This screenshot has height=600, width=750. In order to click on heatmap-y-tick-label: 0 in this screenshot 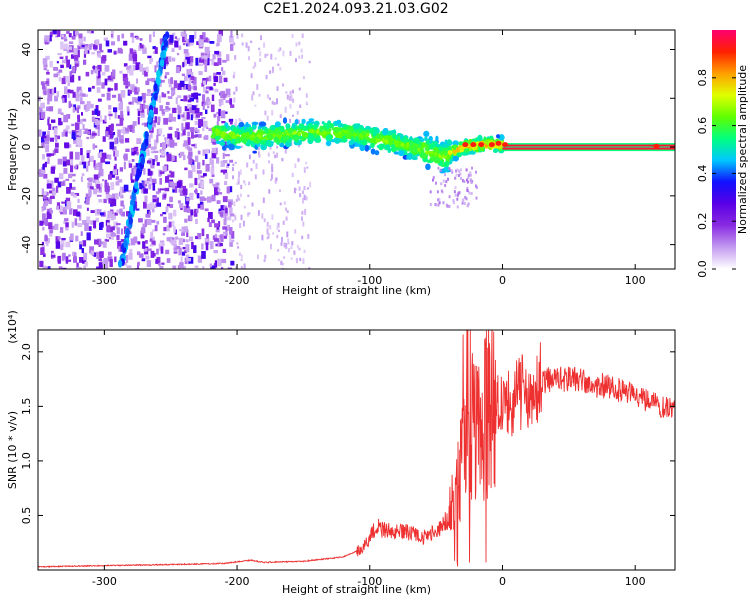, I will do `click(26, 147)`.